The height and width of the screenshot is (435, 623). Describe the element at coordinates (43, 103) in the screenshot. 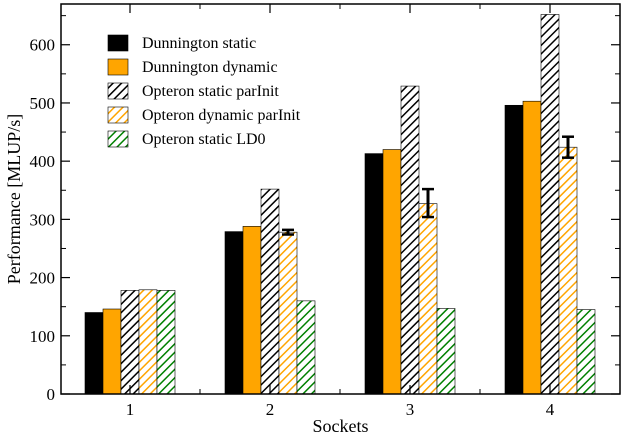

I see `y-tick-label: 500` at that location.